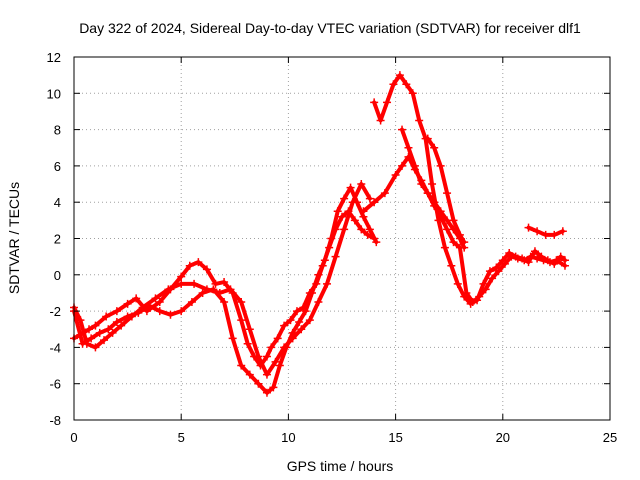 This screenshot has height=480, width=640. I want to click on x-tick-label: 20, so click(503, 437).